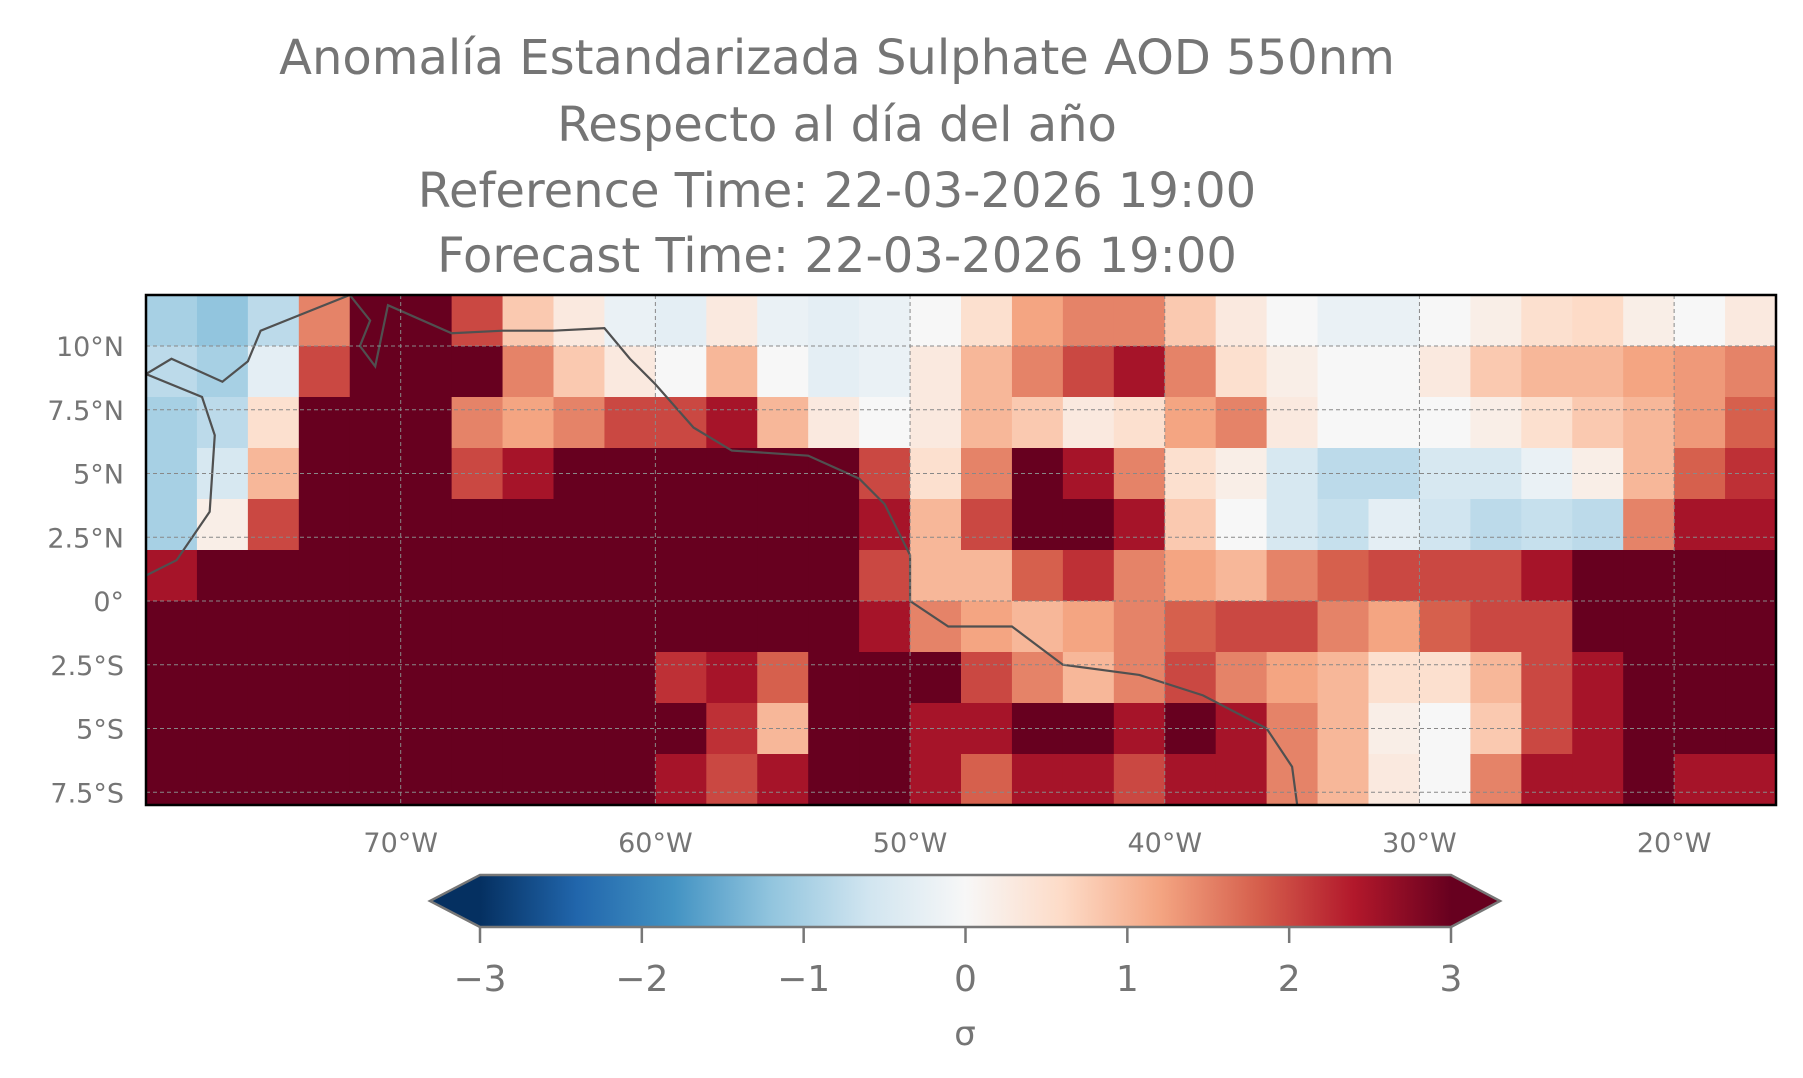 The height and width of the screenshot is (1078, 1803). I want to click on colorbar-gradient, so click(965, 901).